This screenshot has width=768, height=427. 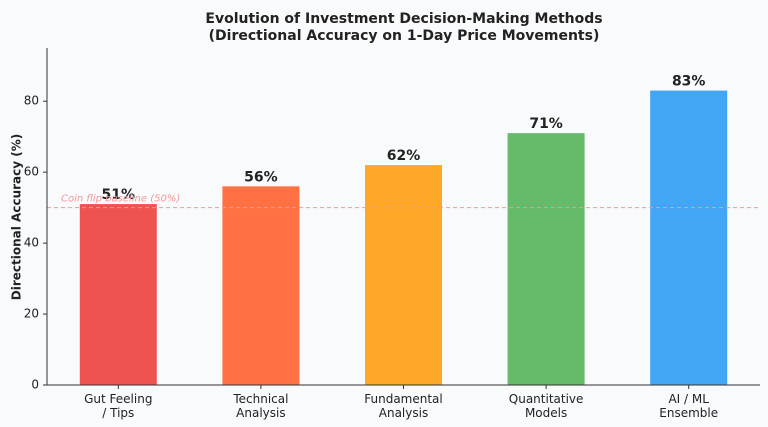 I want to click on x-tick-label: Fundamental Analysis, so click(x=403, y=406).